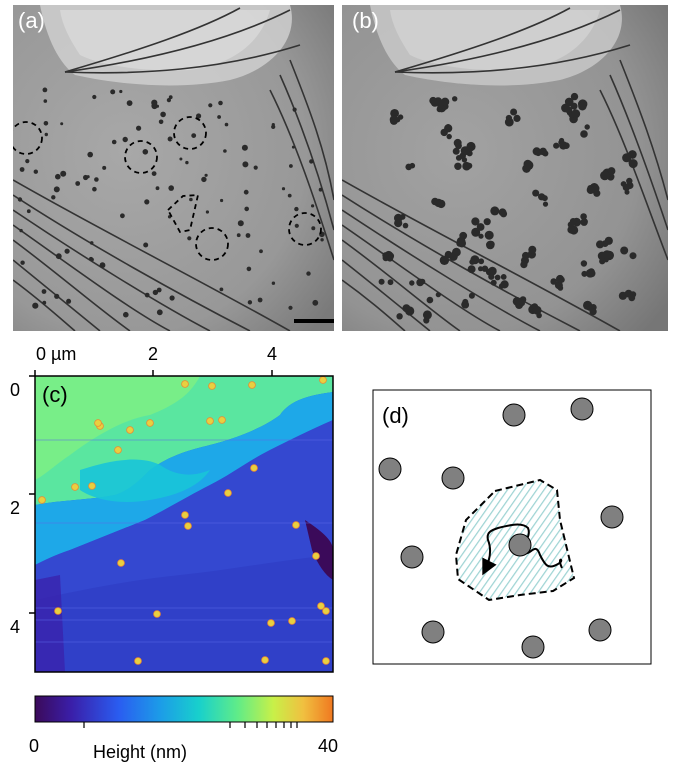 The image size is (680, 774). What do you see at coordinates (501, 528) in the screenshot?
I see `panel-d-particles` at bounding box center [501, 528].